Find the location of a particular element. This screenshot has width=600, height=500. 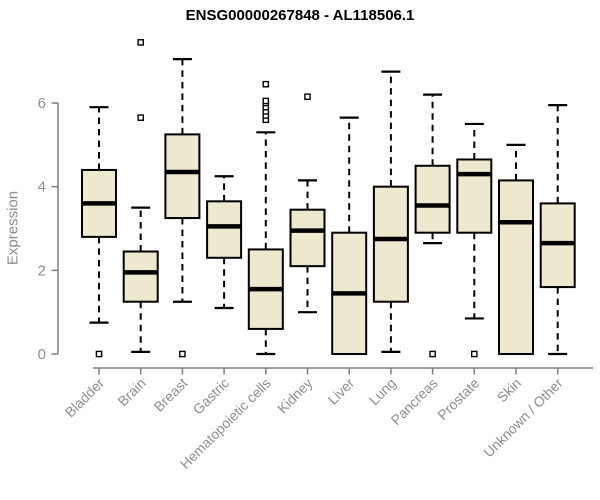

y-tick-label: 6 is located at coordinates (42, 103).